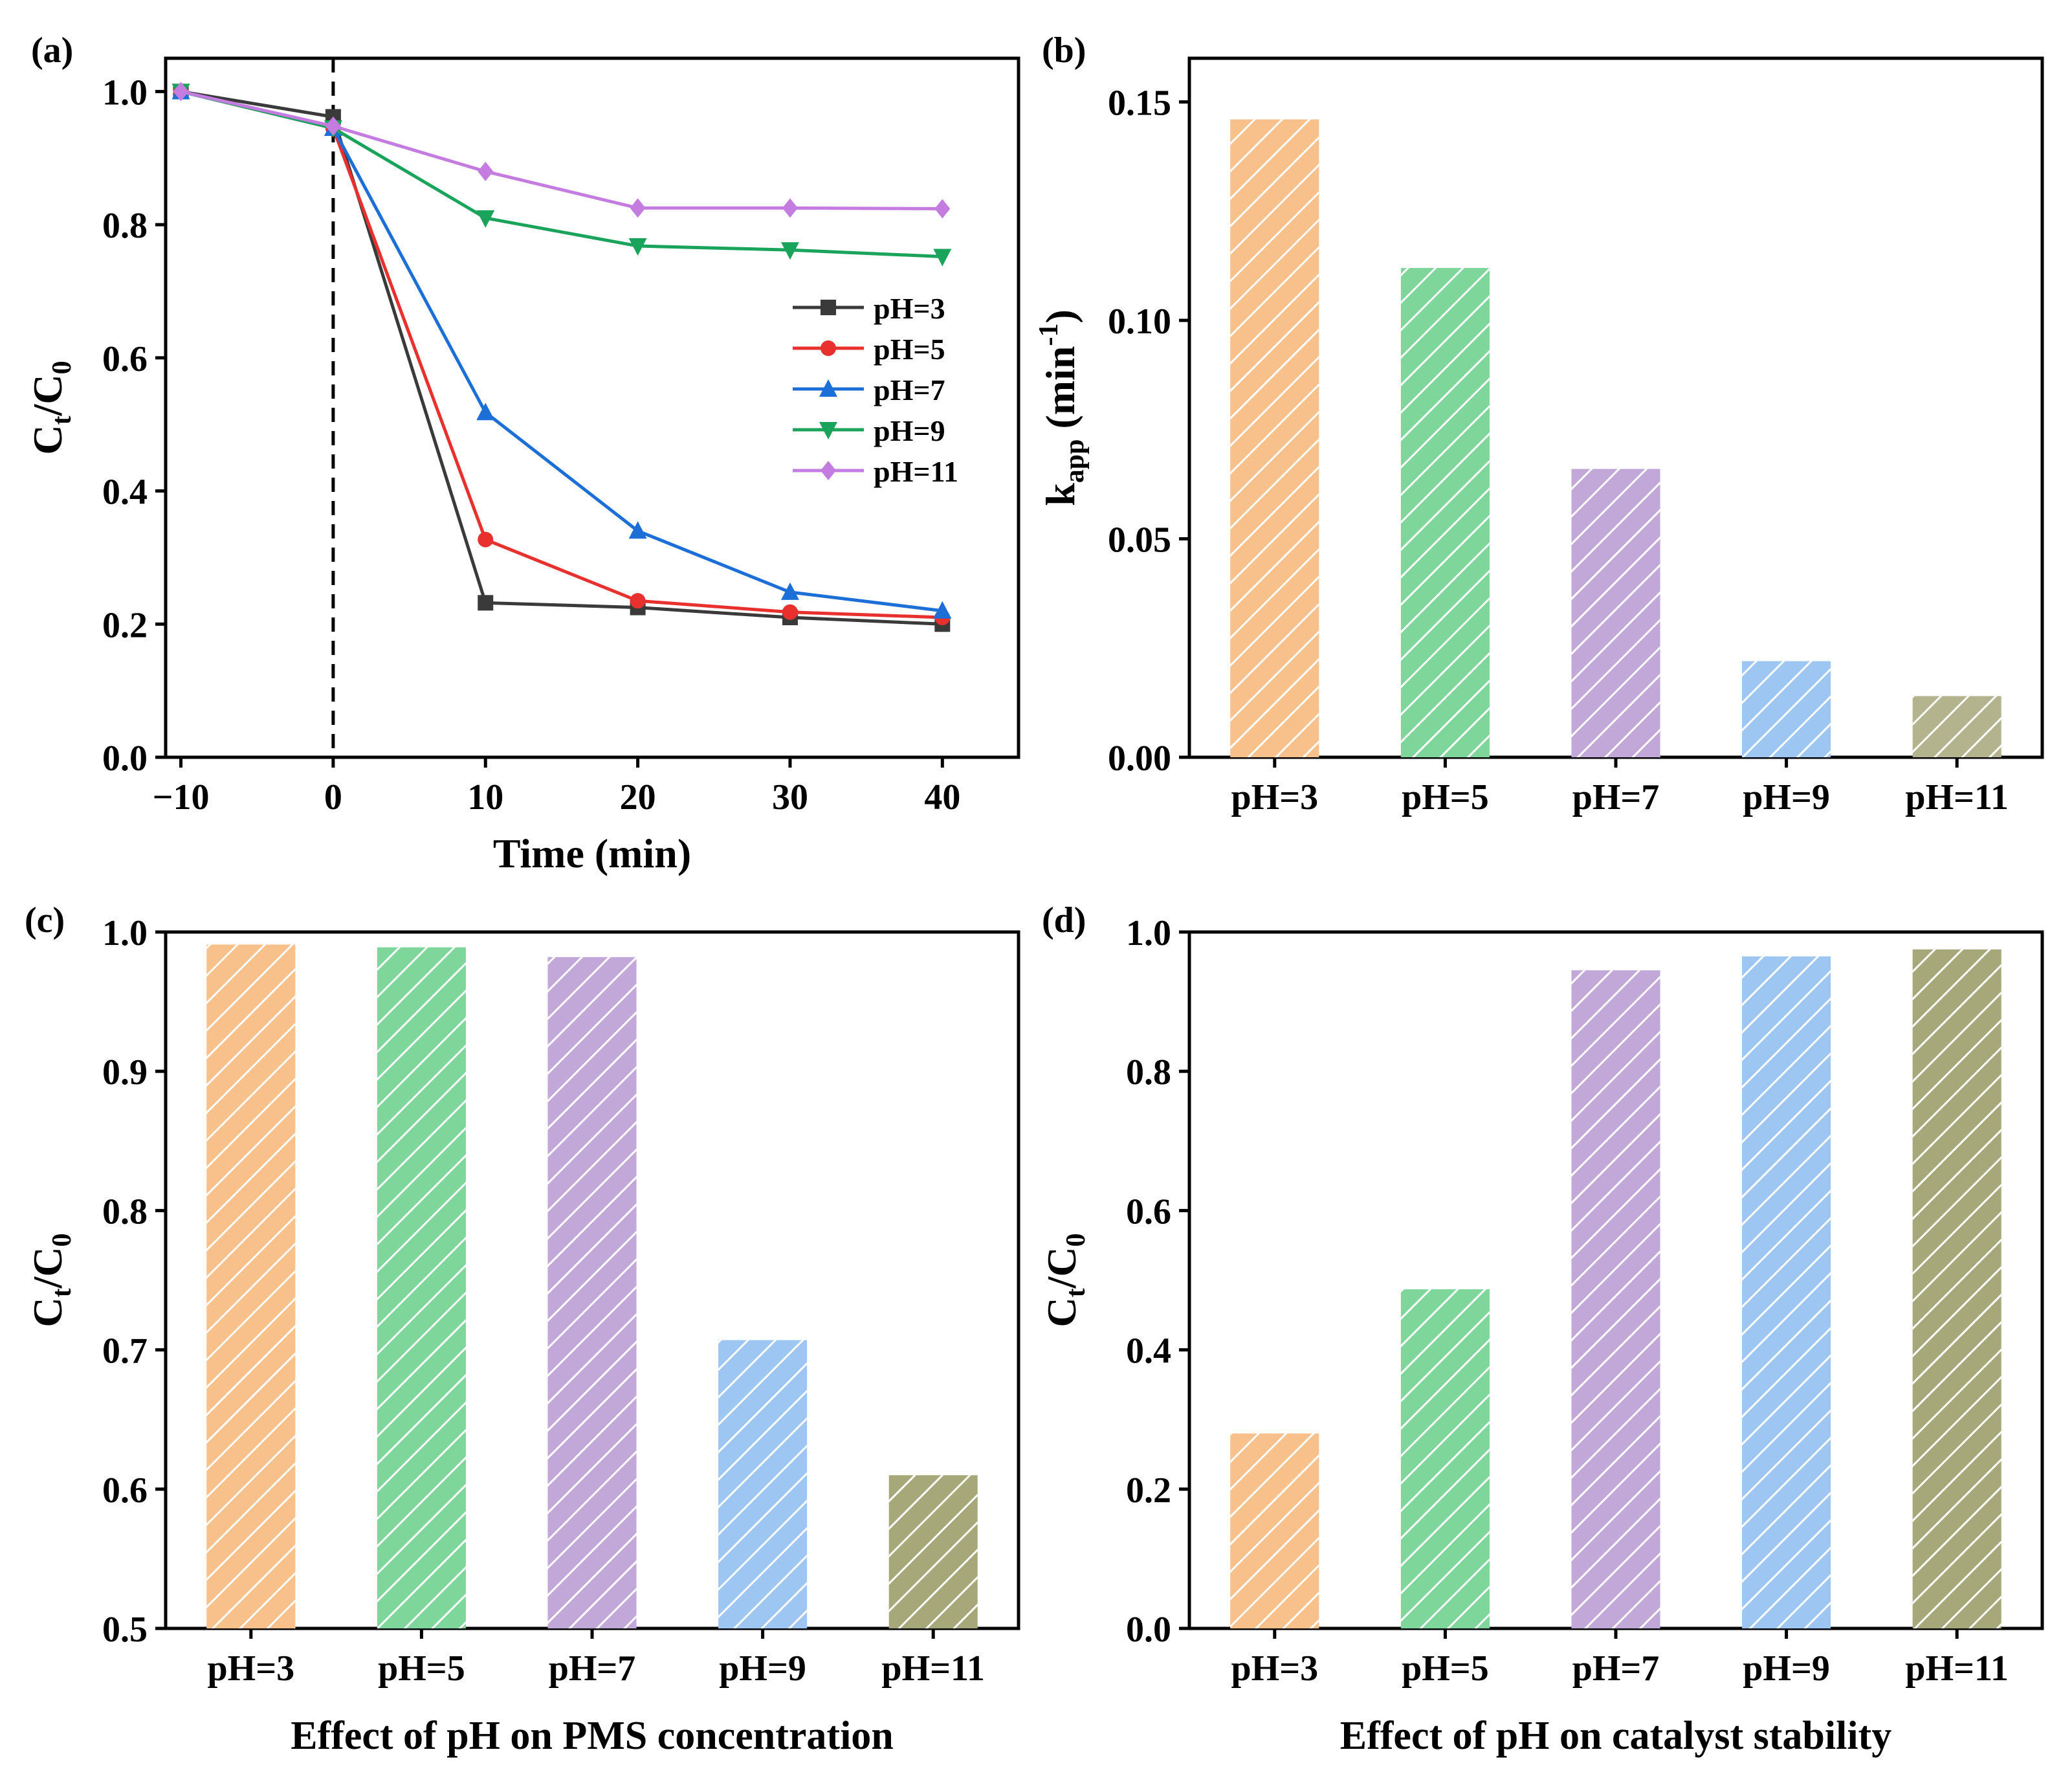 This screenshot has height=1787, width=2072. I want to click on panel-b-y-tick-label: 0.05, so click(1139, 540).